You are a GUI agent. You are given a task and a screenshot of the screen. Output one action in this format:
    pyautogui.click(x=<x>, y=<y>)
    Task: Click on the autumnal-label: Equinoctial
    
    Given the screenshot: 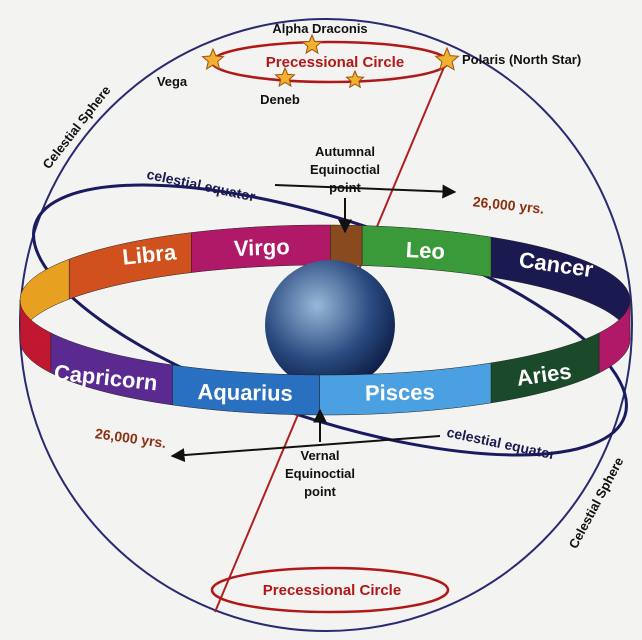 What is the action you would take?
    pyautogui.click(x=345, y=169)
    